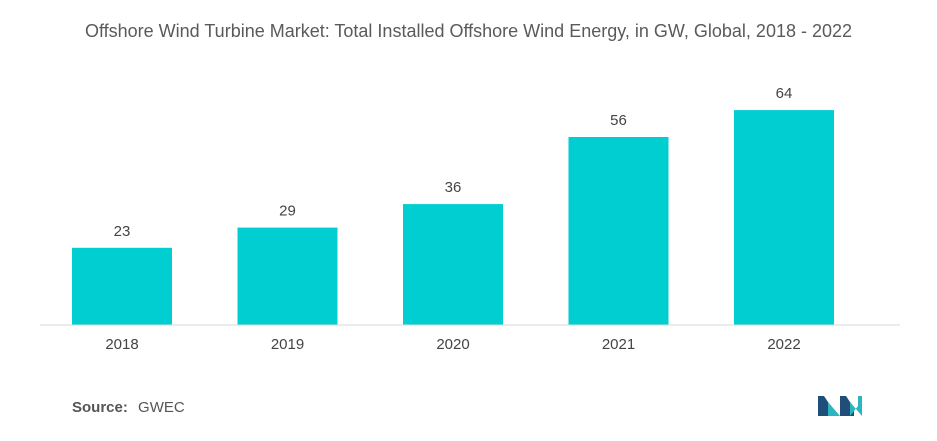 Image resolution: width=937 pixels, height=441 pixels. I want to click on value-label-2019: 29, so click(287, 211).